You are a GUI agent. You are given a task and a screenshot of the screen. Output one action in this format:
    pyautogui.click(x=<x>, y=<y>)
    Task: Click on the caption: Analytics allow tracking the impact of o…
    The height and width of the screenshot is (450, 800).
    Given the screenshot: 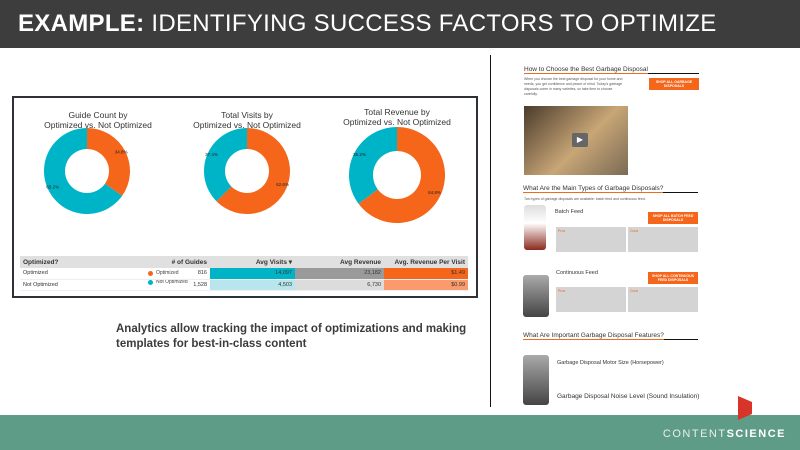 What is the action you would take?
    pyautogui.click(x=291, y=336)
    